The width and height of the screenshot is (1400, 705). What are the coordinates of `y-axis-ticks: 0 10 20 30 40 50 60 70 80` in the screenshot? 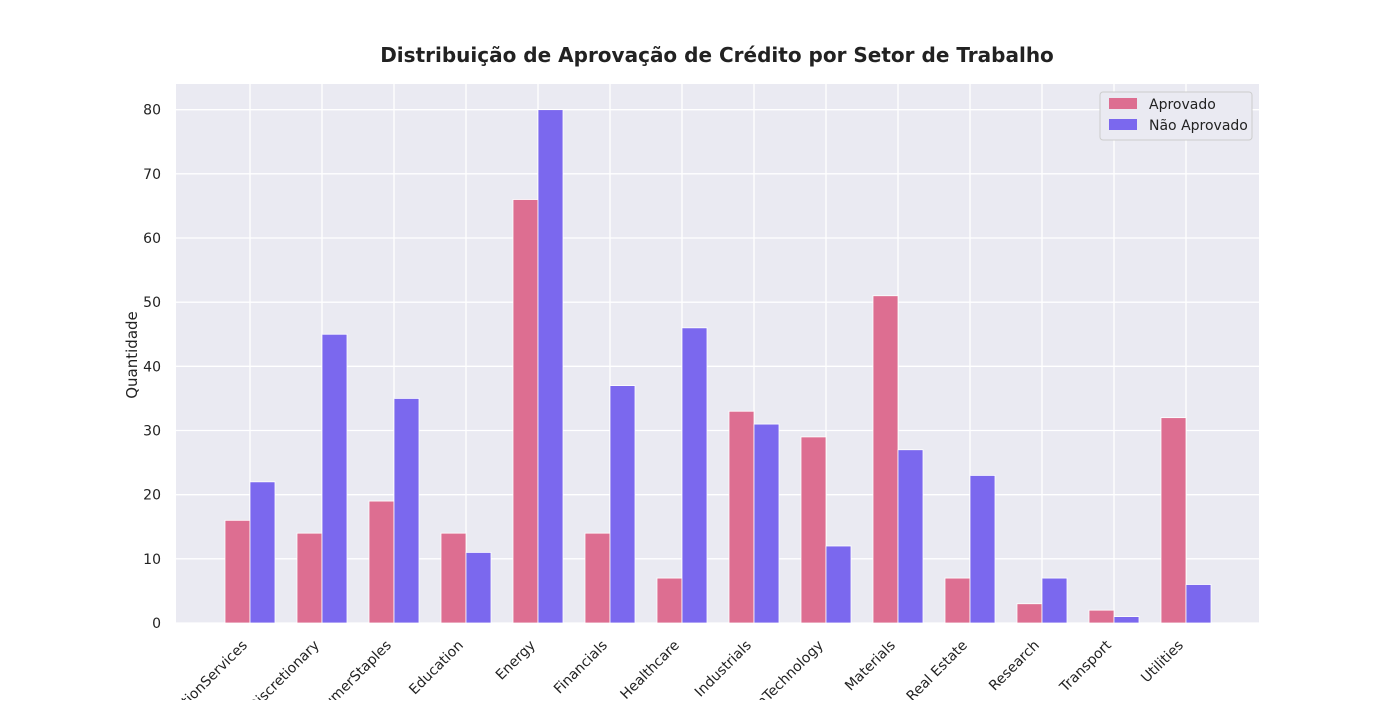 It's located at (152, 367).